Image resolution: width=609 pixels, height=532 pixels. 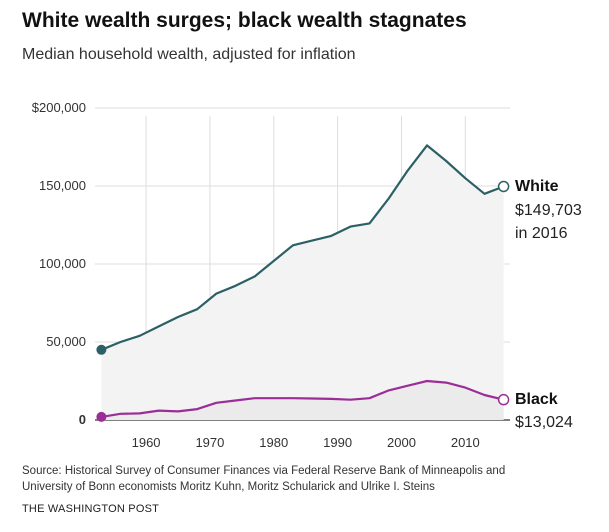 I want to click on series-label-layer: White $149,703 in 2016 Black $13,024, so click(x=548, y=304).